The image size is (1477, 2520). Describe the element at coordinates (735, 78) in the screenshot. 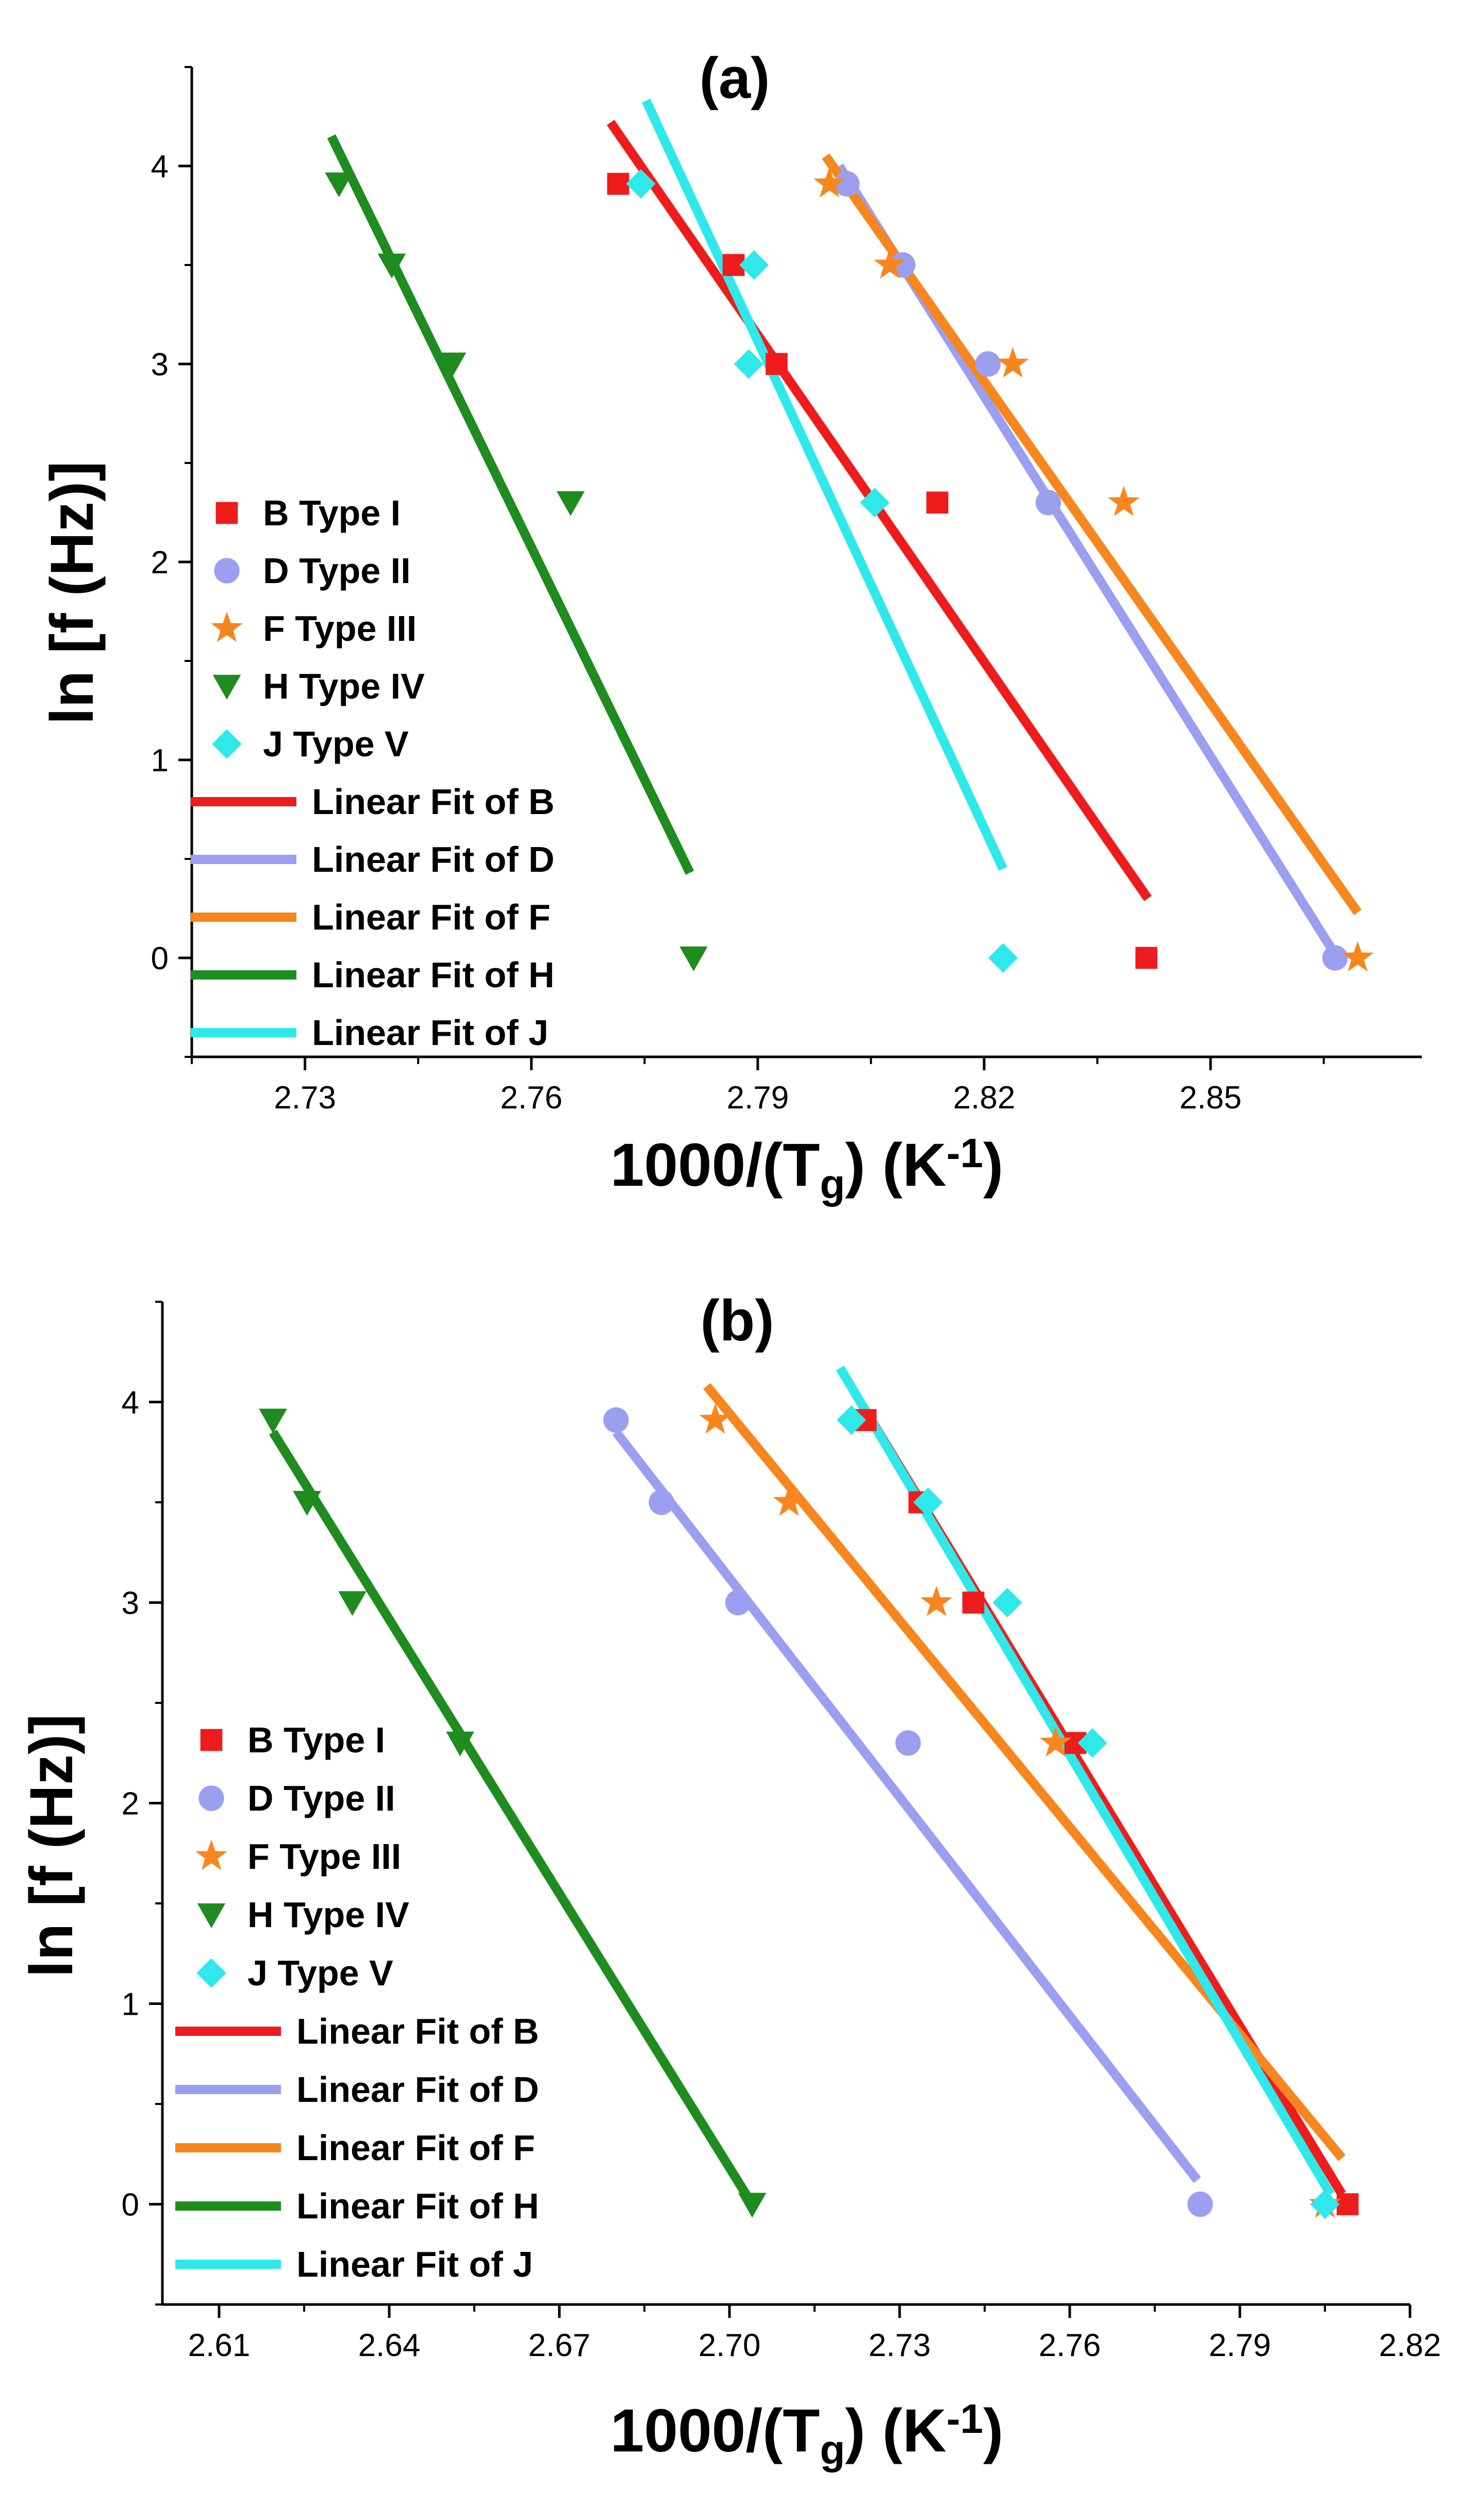

I see `panel-title: (a)` at that location.